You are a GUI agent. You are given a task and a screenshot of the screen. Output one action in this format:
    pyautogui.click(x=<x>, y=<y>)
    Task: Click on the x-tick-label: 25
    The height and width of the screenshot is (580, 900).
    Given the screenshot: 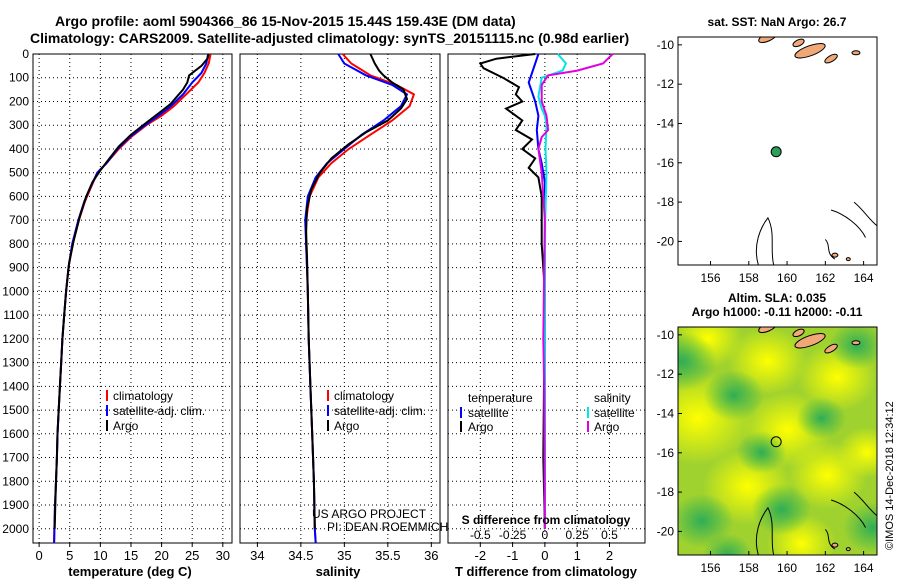 What is the action you would take?
    pyautogui.click(x=192, y=555)
    